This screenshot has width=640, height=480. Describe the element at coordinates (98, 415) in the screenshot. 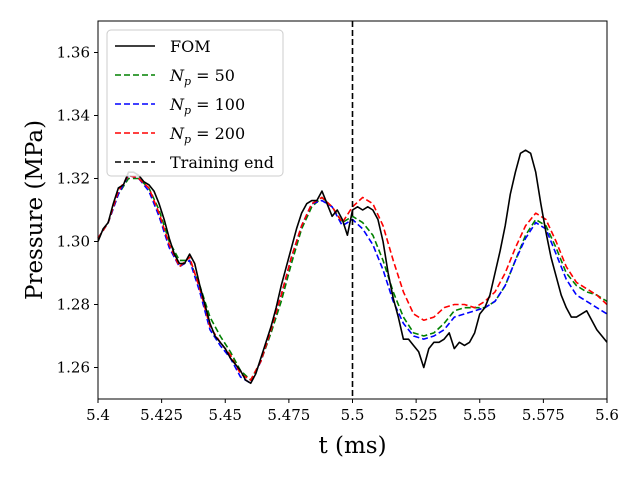

I see `x-tick-label: 5.4` at that location.